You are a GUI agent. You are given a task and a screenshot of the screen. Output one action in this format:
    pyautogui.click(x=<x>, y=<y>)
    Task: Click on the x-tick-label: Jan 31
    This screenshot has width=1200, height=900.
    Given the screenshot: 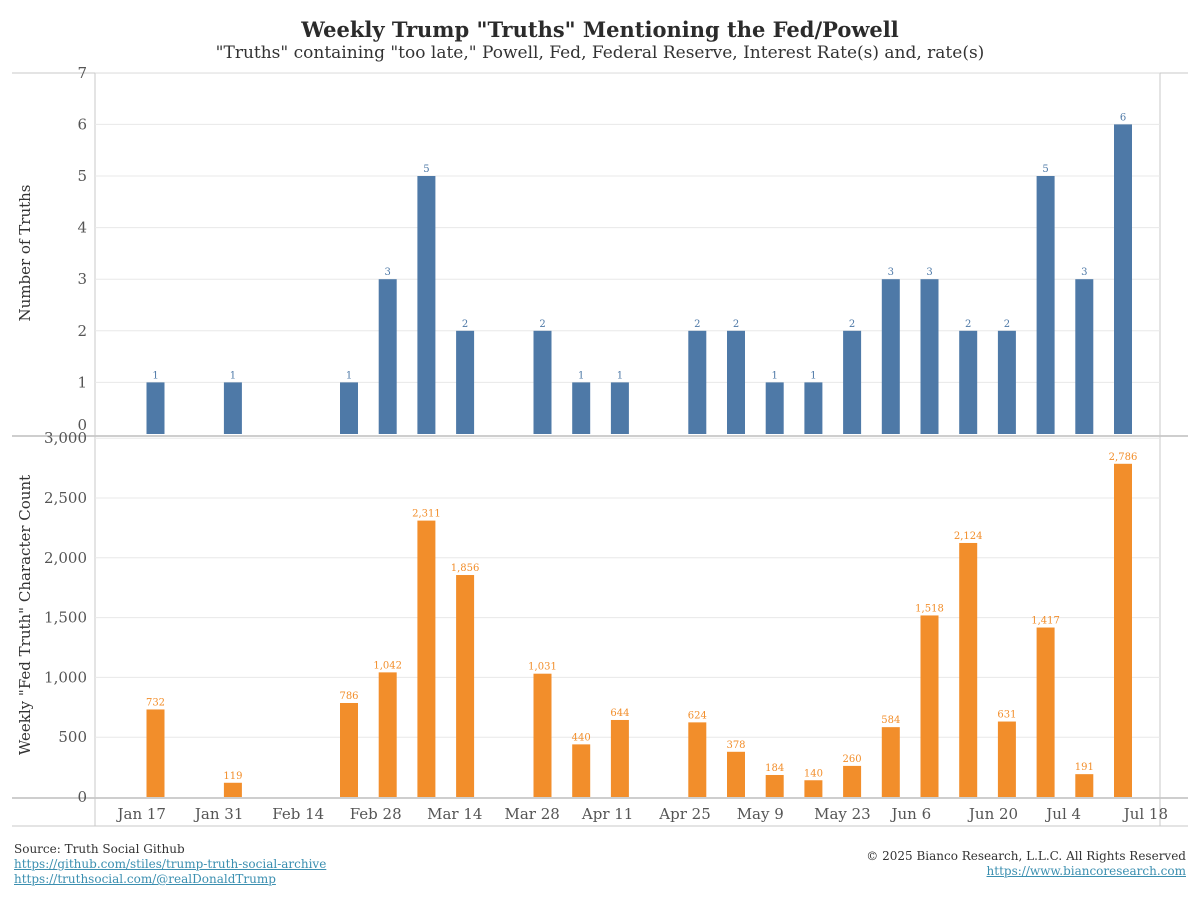 What is the action you would take?
    pyautogui.click(x=218, y=814)
    